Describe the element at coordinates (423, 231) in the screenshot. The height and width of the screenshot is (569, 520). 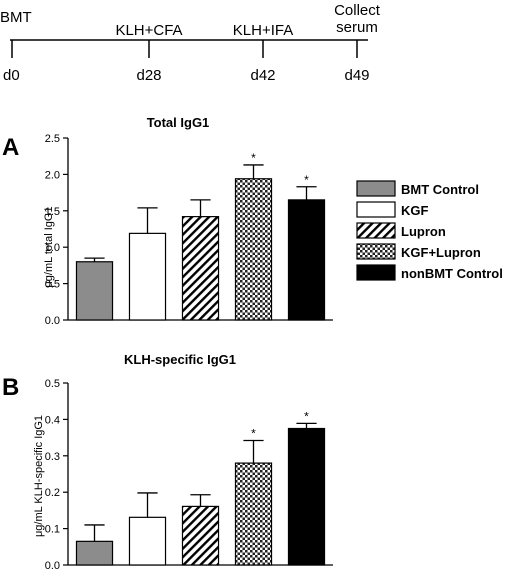
I see `legend-label-2: Lupron` at that location.